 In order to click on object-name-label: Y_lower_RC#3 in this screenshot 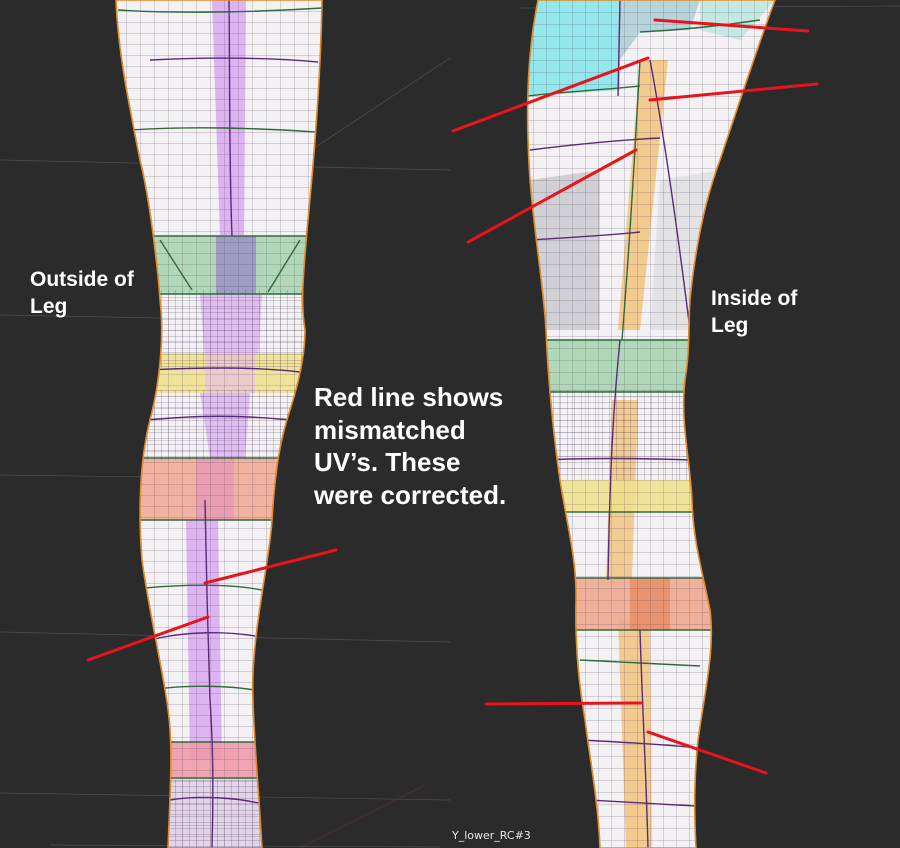, I will do `click(491, 835)`.